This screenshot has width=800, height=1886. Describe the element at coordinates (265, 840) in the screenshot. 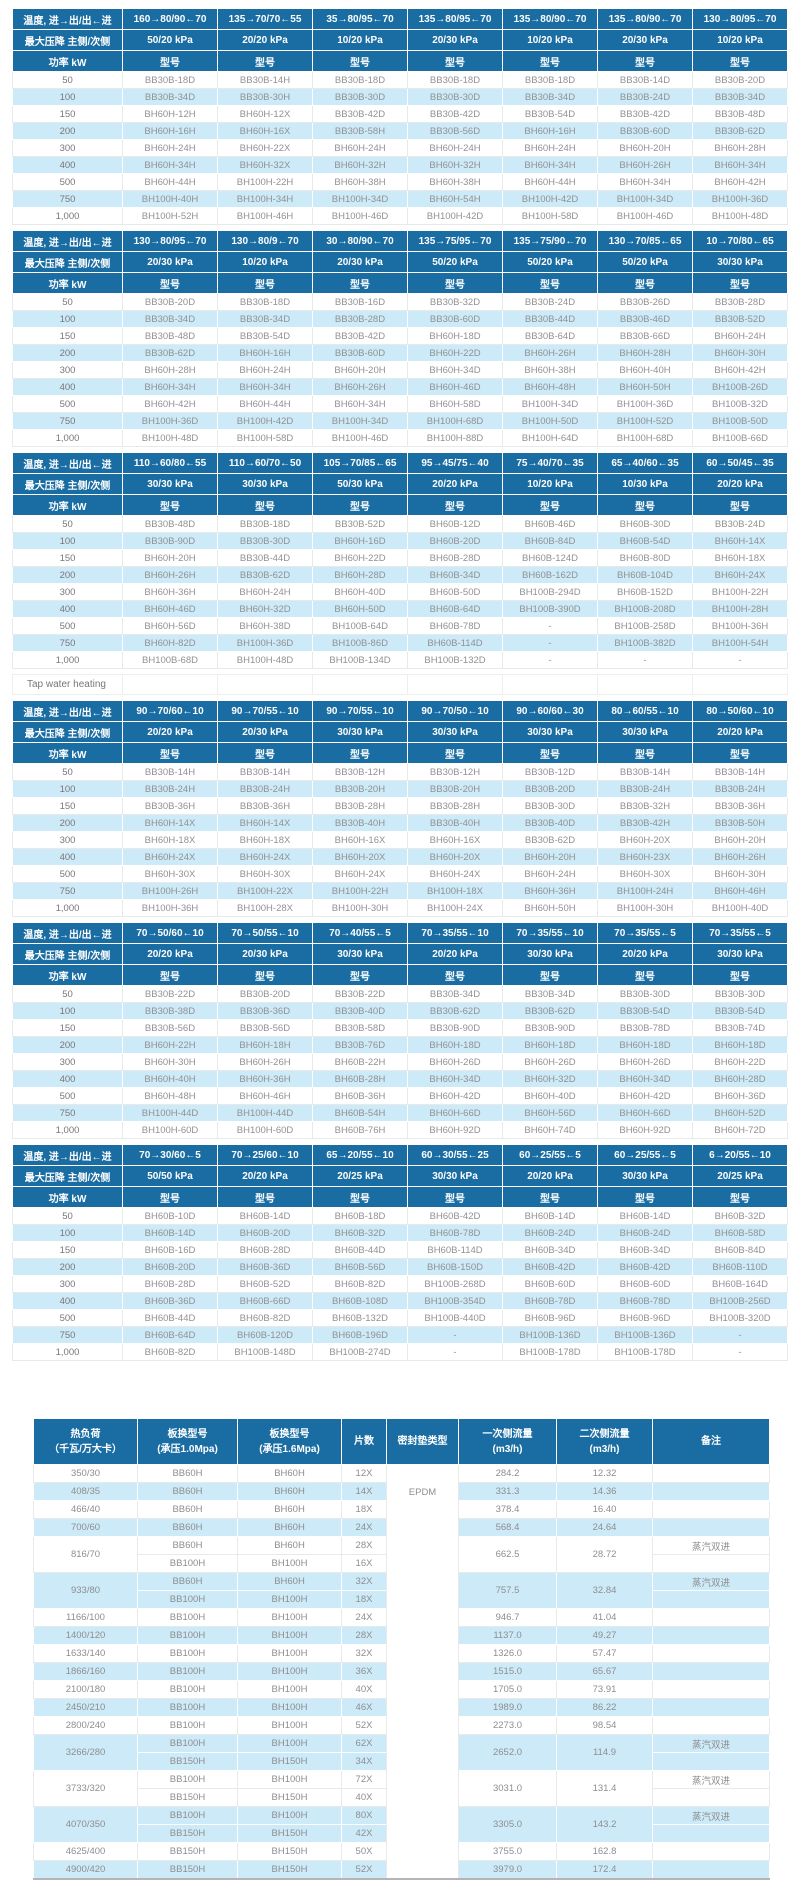

I see `model-cell: BH60H-18X` at that location.